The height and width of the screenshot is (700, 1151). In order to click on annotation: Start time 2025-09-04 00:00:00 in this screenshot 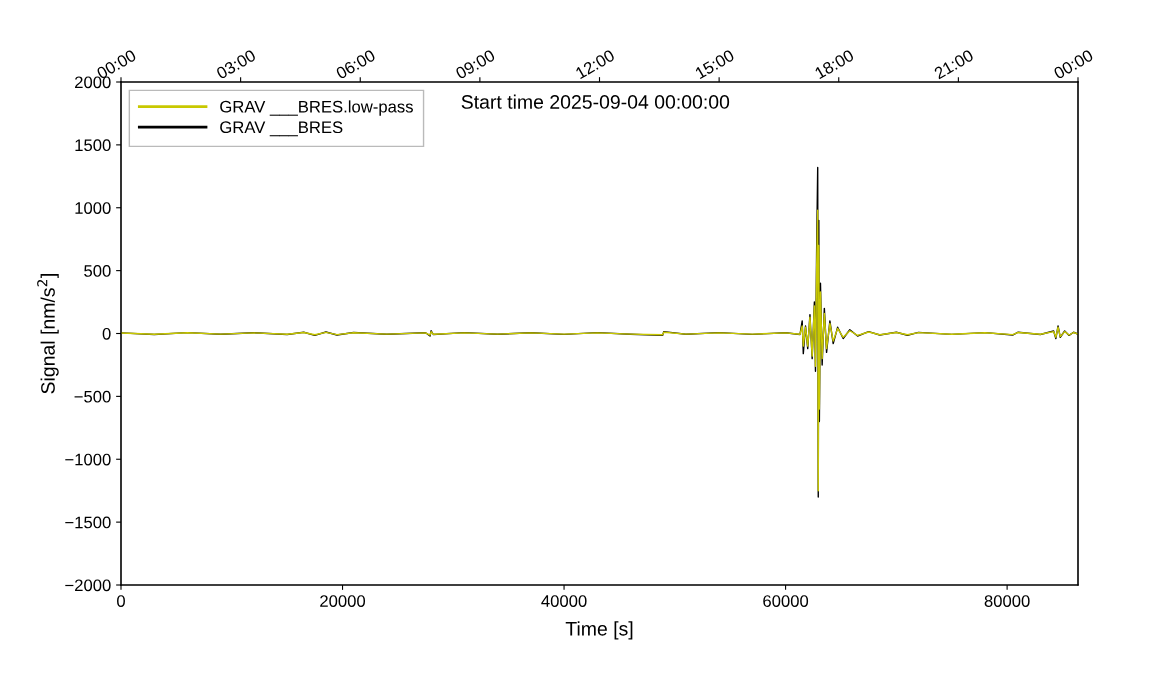, I will do `click(595, 101)`.